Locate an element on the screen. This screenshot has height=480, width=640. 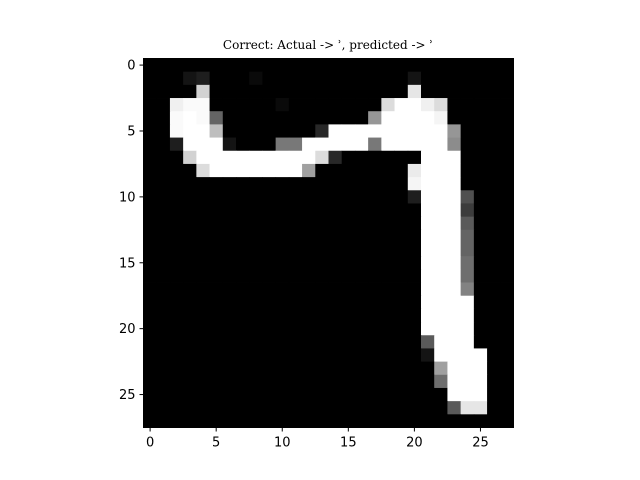
x-tick-label: 20 is located at coordinates (414, 443).